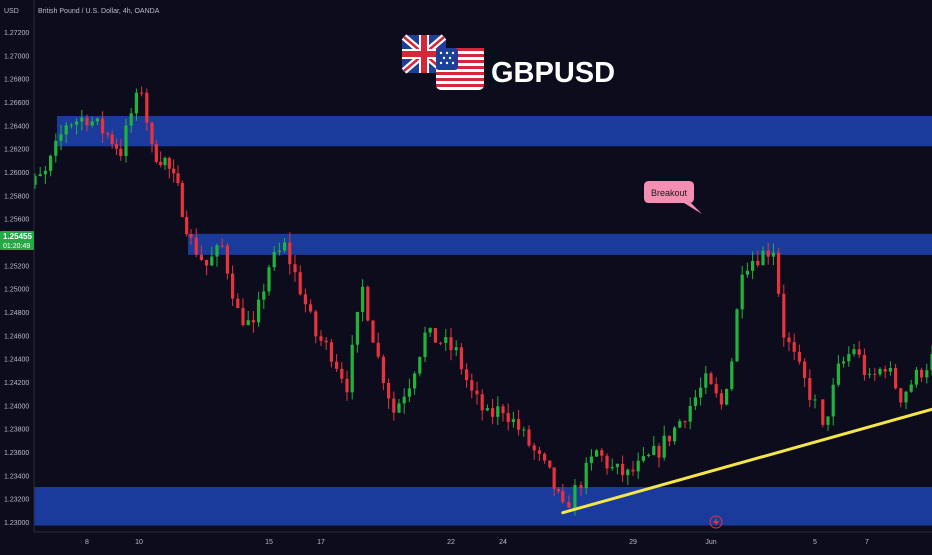 The width and height of the screenshot is (932, 555). Describe the element at coordinates (16, 56) in the screenshot. I see `y-tick-label: 1.27000` at that location.